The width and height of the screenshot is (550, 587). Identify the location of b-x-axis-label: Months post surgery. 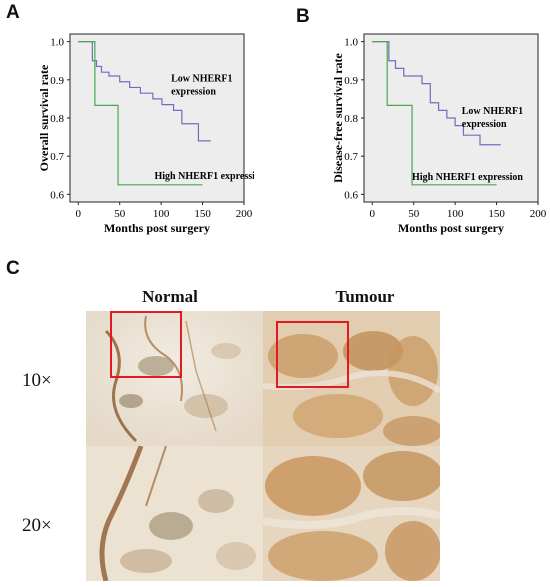
(451, 228).